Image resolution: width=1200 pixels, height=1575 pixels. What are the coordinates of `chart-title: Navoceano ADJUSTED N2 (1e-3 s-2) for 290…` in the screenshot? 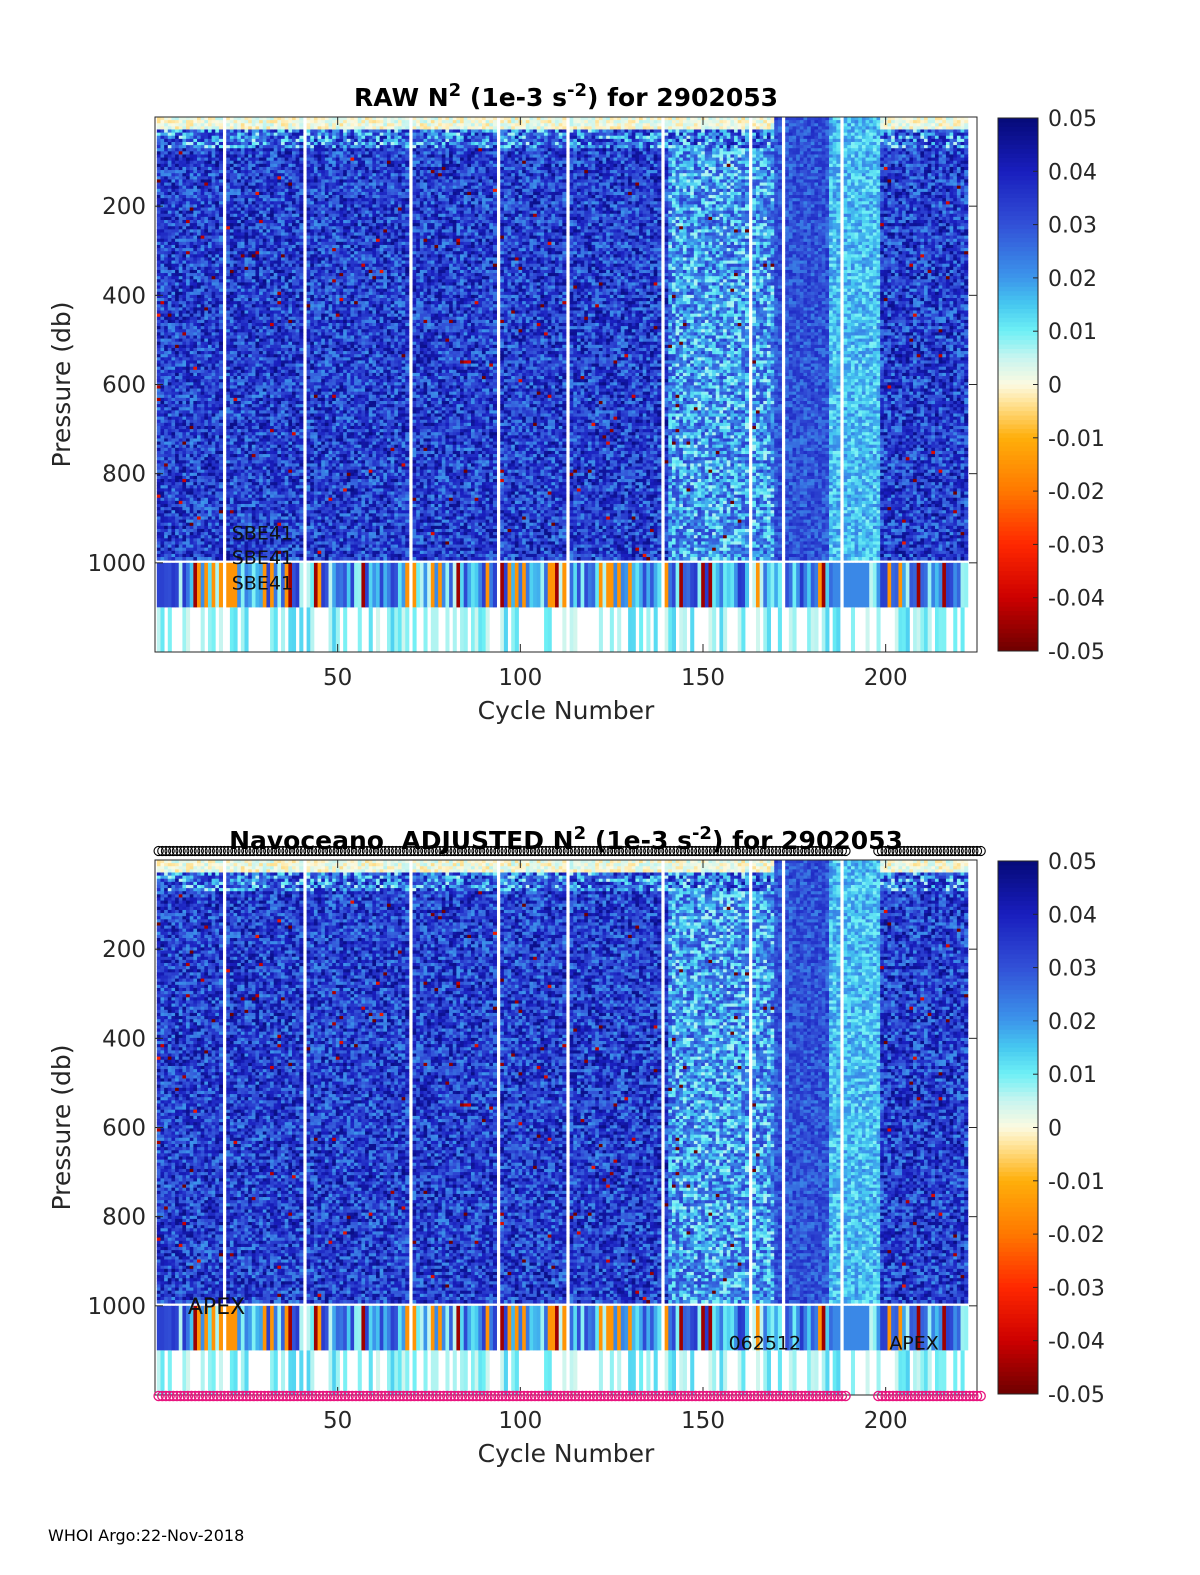 It's located at (566, 839).